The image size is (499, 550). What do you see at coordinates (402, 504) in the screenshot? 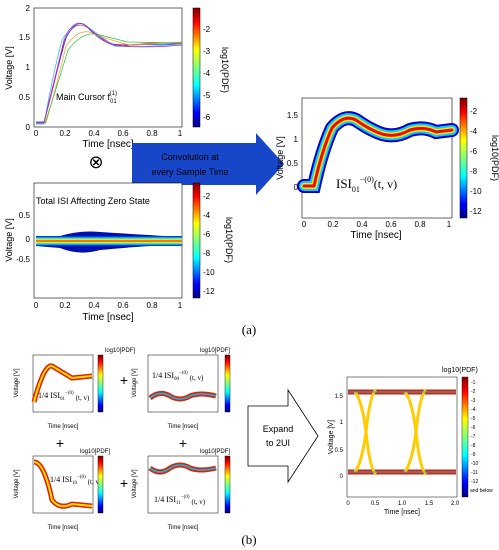
I see `x-tick: 1.0` at bounding box center [402, 504].